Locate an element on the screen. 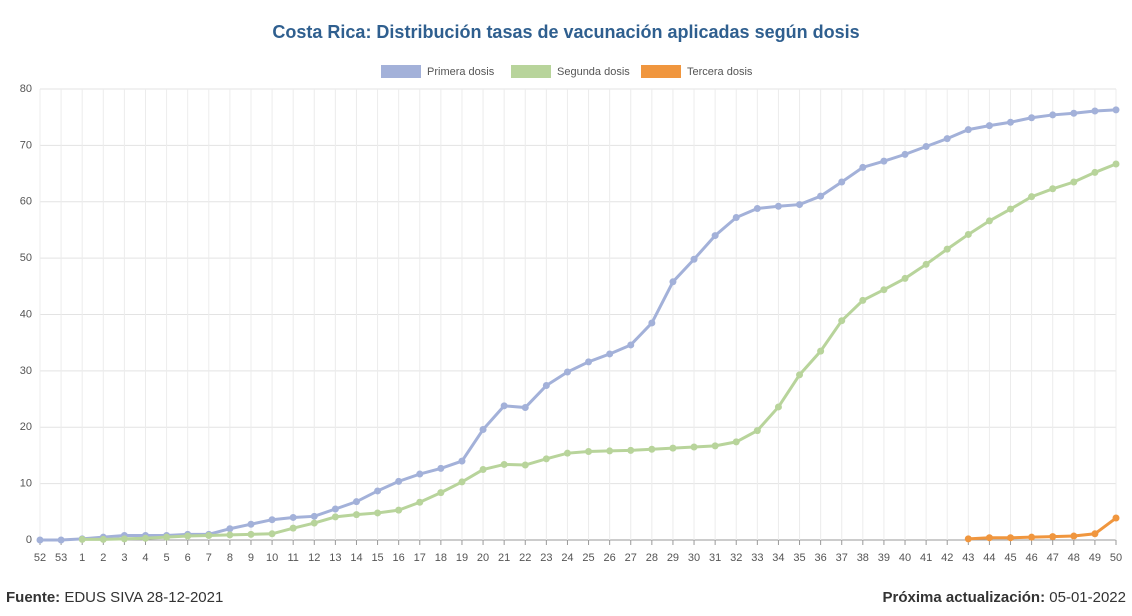 The width and height of the screenshot is (1132, 616). x-tick-label: 50 is located at coordinates (1116, 558).